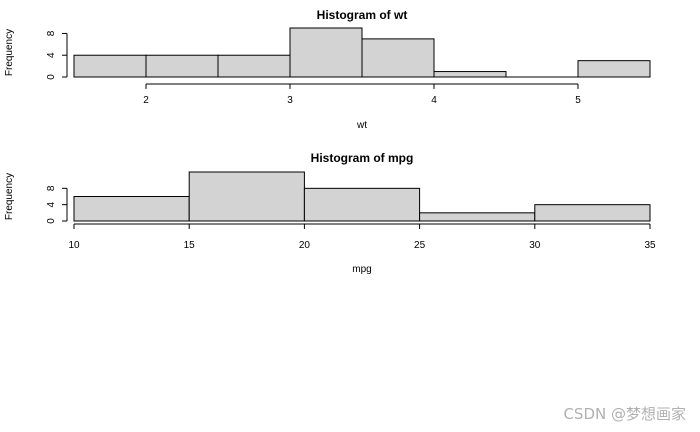 This screenshot has width=700, height=432. What do you see at coordinates (305, 245) in the screenshot?
I see `x-tick-label: 20` at bounding box center [305, 245].